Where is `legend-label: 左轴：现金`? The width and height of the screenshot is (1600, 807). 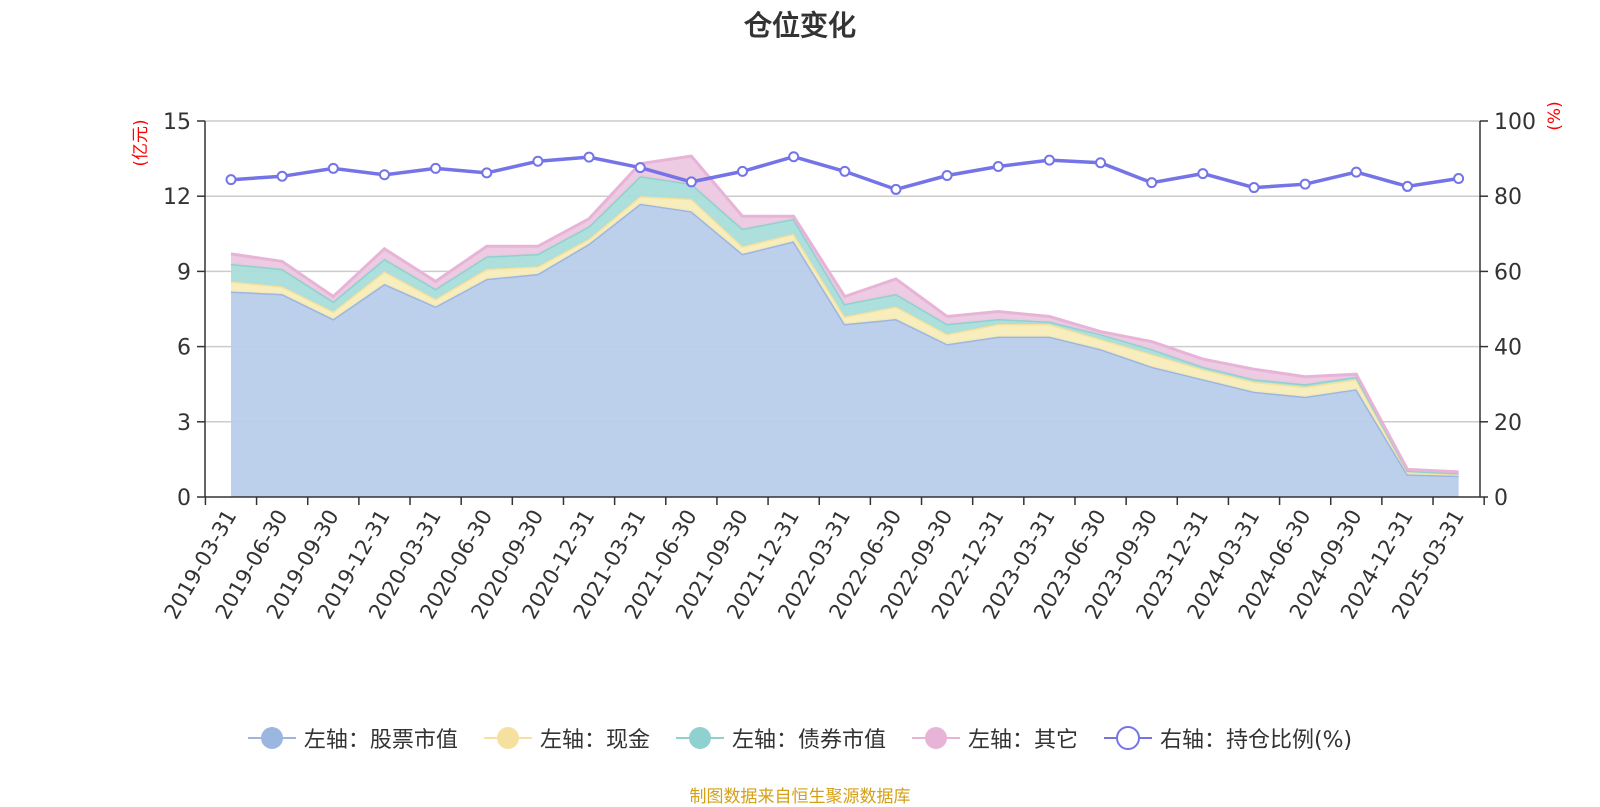
legend-label: 左轴：现金 is located at coordinates (594, 740).